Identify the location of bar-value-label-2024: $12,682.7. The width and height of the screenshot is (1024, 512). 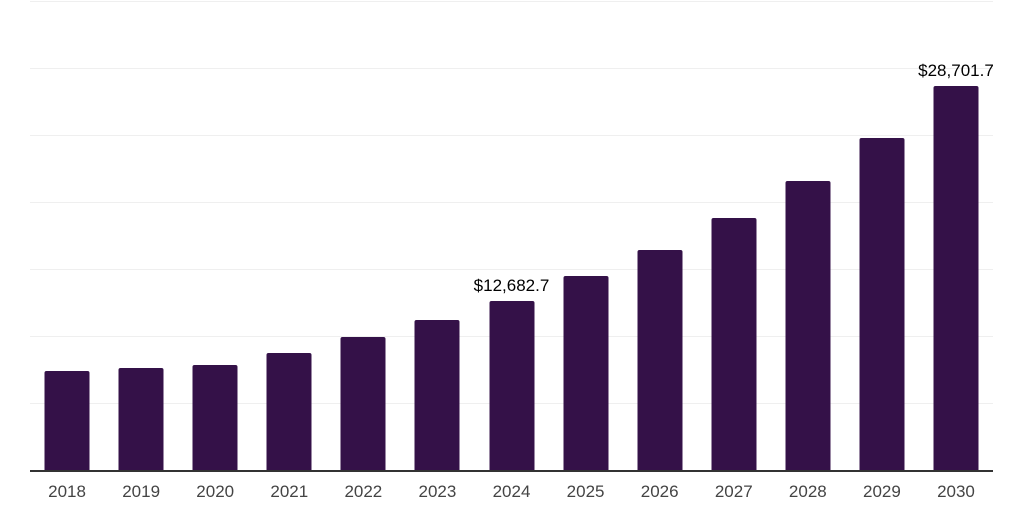
(511, 286).